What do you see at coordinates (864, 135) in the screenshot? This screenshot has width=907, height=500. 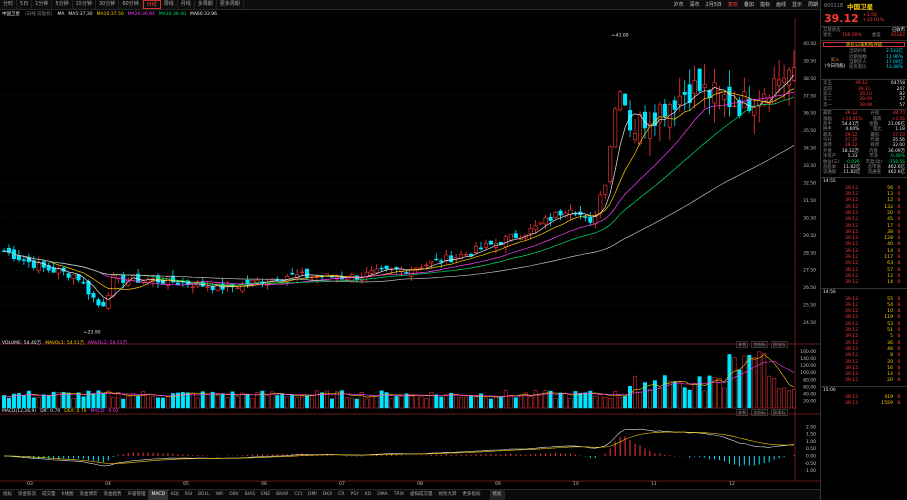 I see `stat-row: 最高 39.12 最低 37.10` at bounding box center [864, 135].